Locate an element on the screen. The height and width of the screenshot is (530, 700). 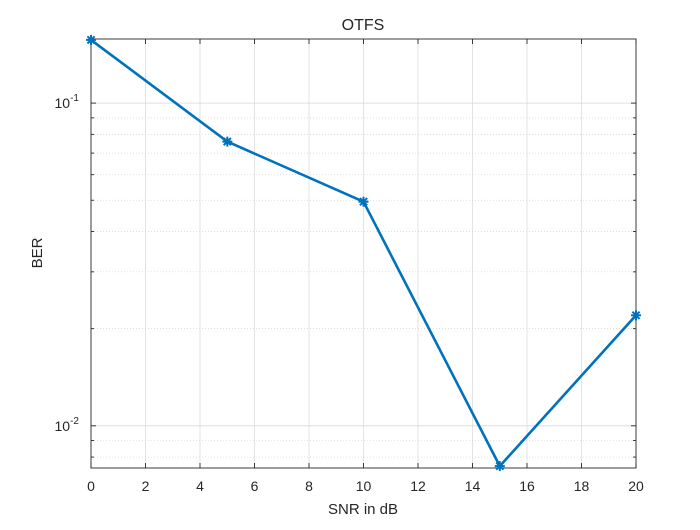
x-tick-label: 20 is located at coordinates (636, 486).